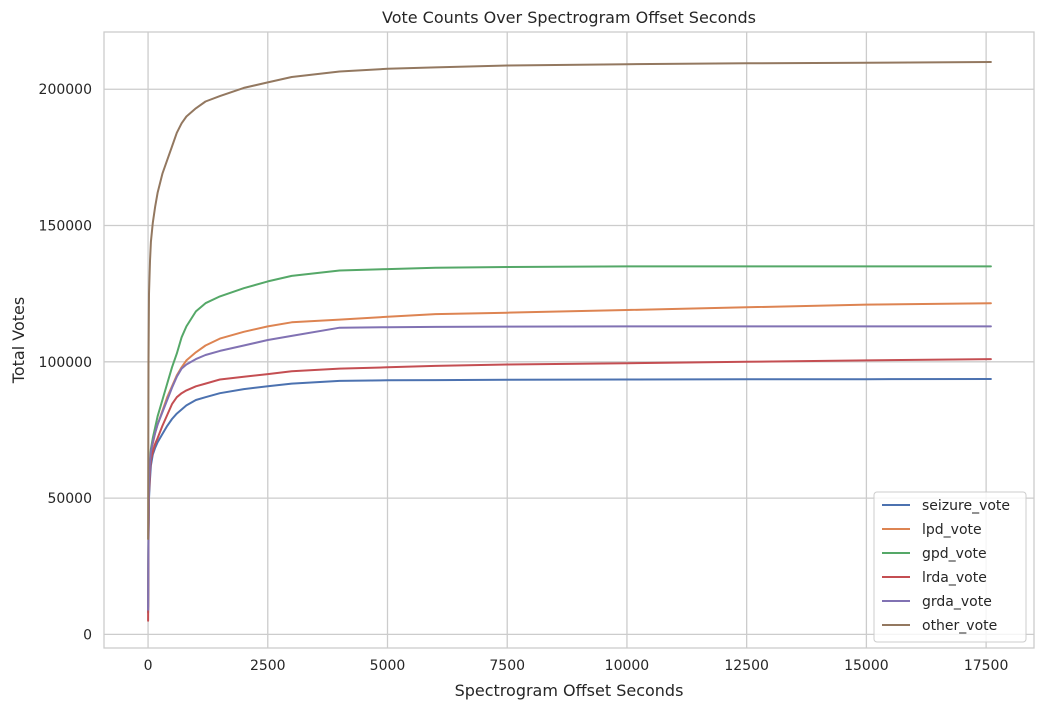  Describe the element at coordinates (959, 626) in the screenshot. I see `legend-label: other_vote` at that location.